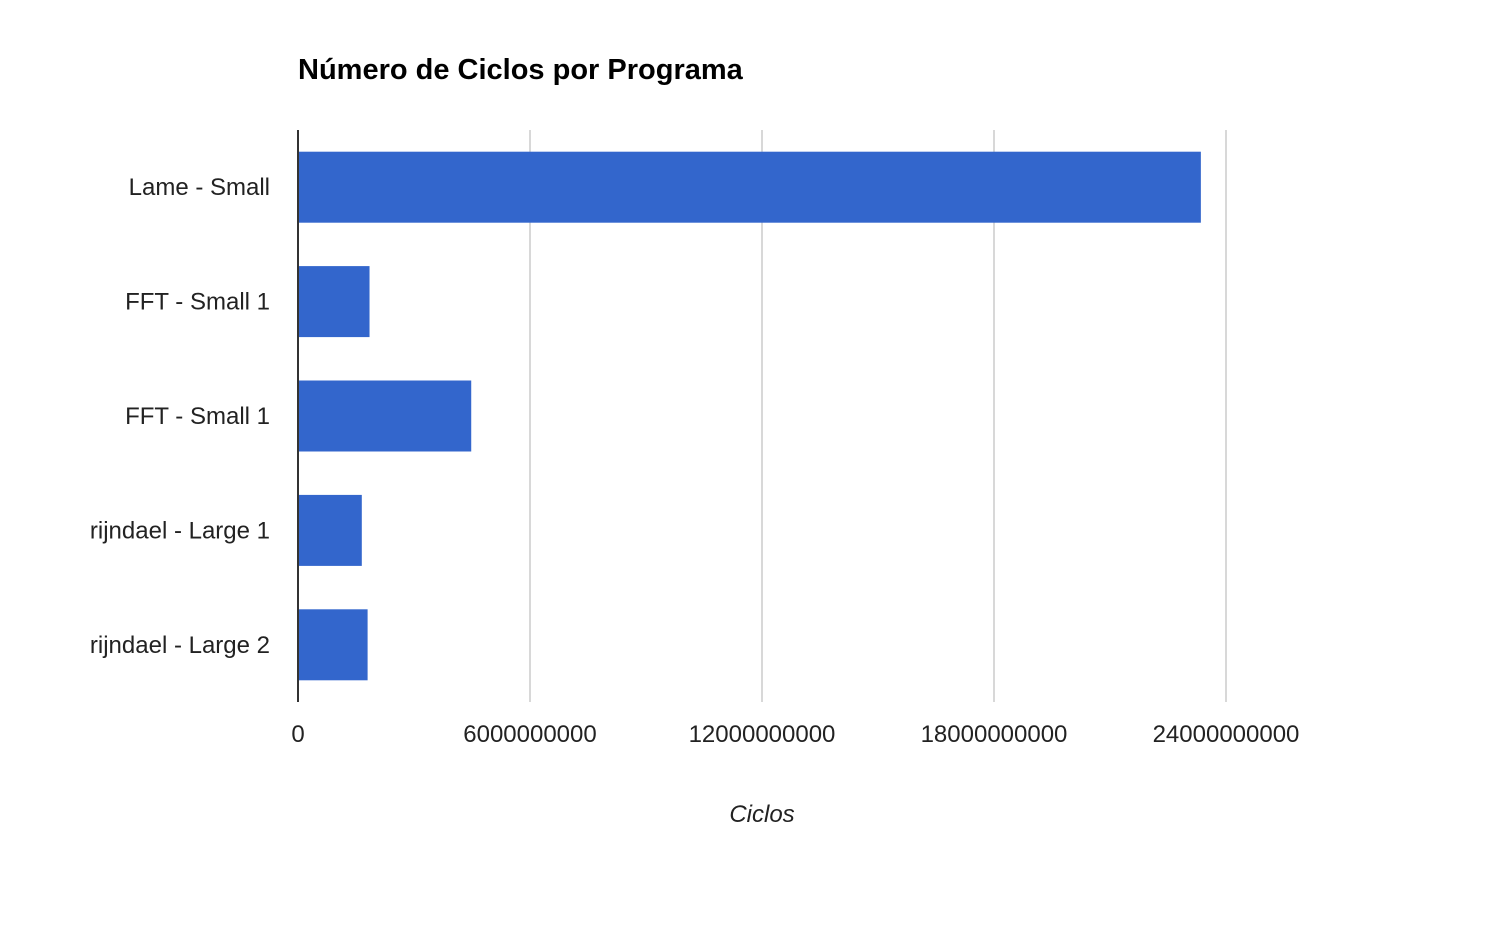  I want to click on x-tick-label: 24000000000, so click(1226, 734).